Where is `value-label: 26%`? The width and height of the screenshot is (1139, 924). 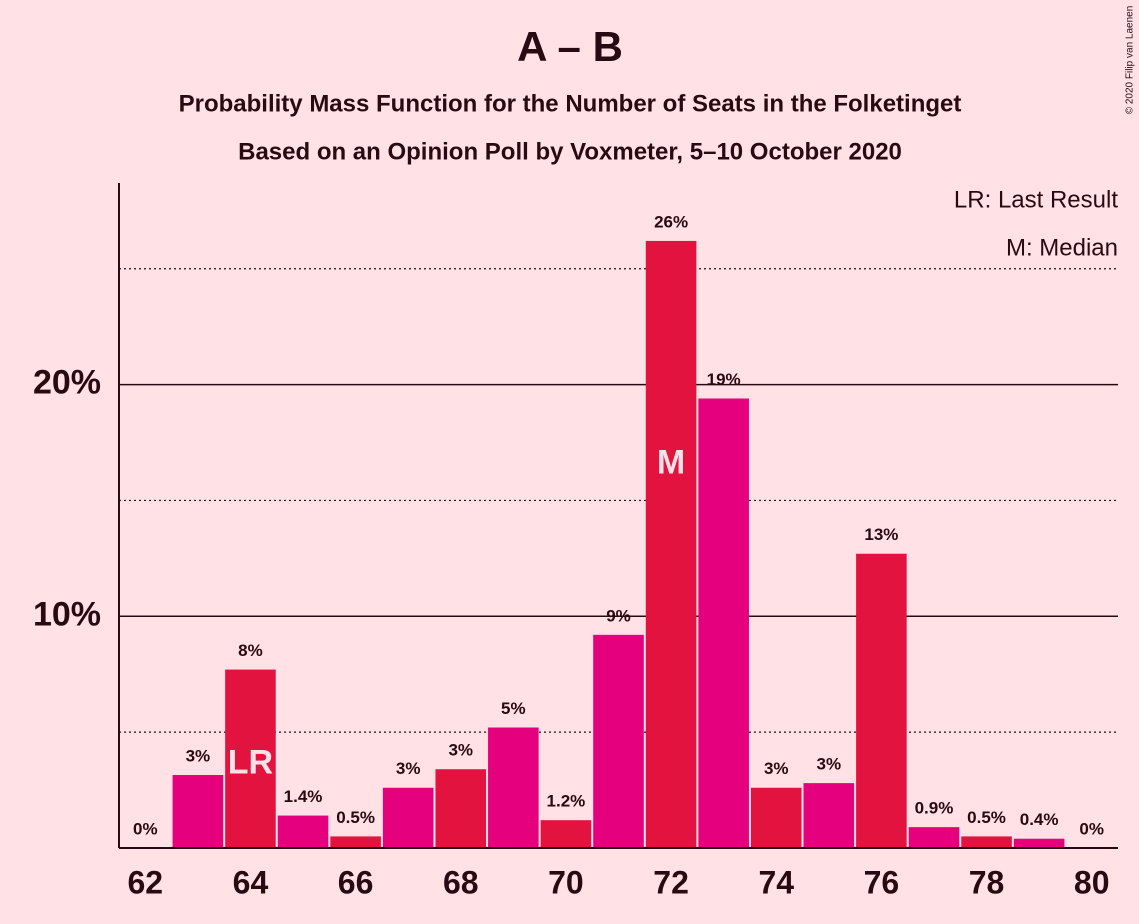 value-label: 26% is located at coordinates (671, 221).